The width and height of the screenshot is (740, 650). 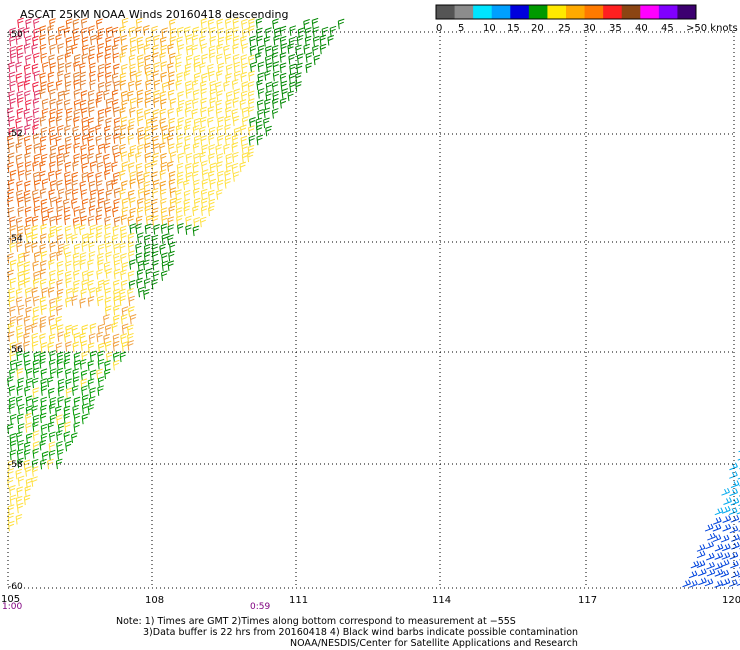 What do you see at coordinates (712, 28) in the screenshot?
I see `color-bar-label: >50 knots` at bounding box center [712, 28].